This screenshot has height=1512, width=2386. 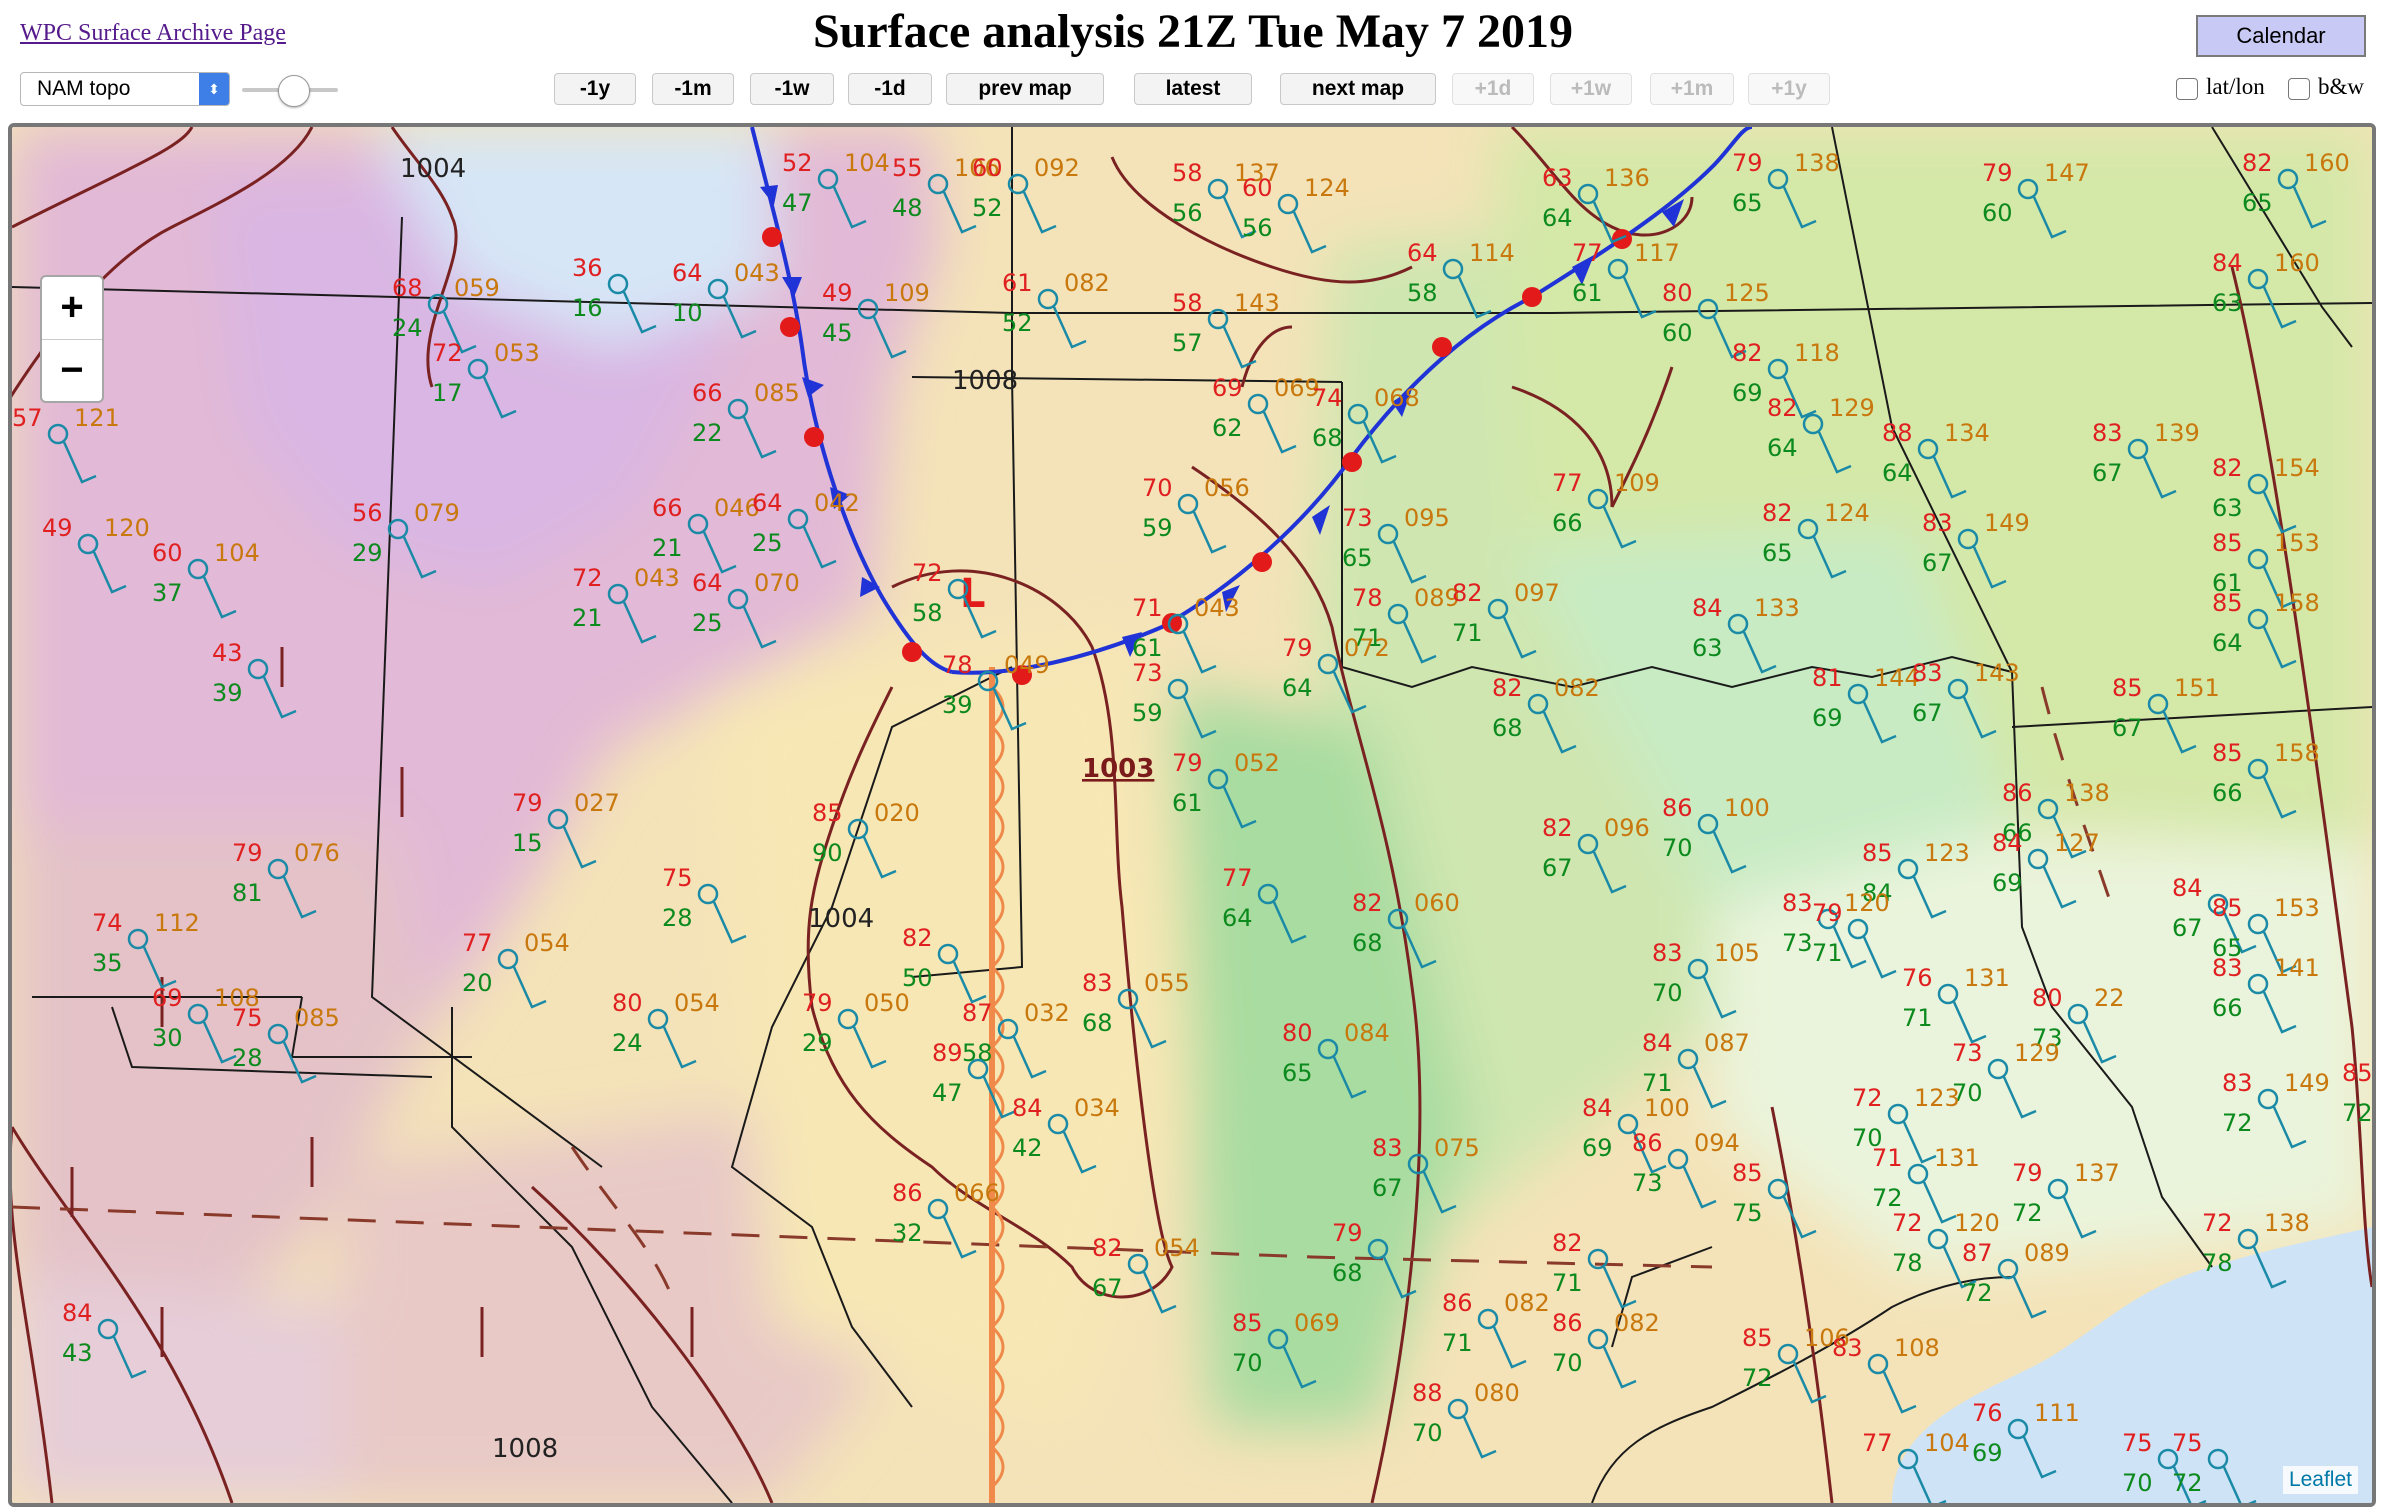 What do you see at coordinates (1257, 188) in the screenshot?
I see `station-temperature: 60` at bounding box center [1257, 188].